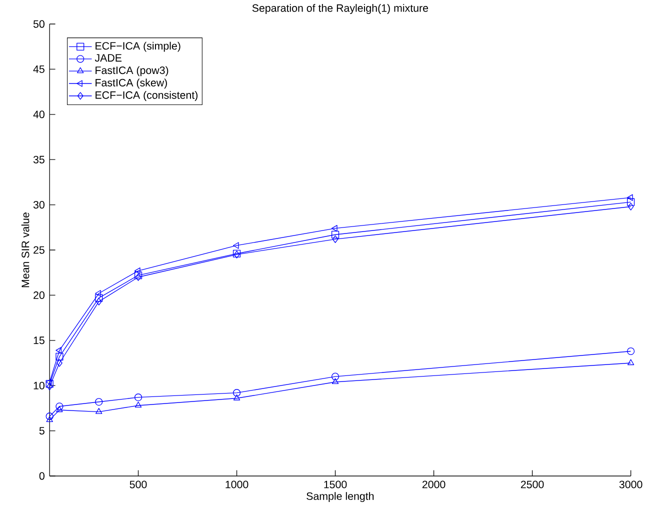  Describe the element at coordinates (41, 476) in the screenshot. I see `y-tick-label: 0` at that location.